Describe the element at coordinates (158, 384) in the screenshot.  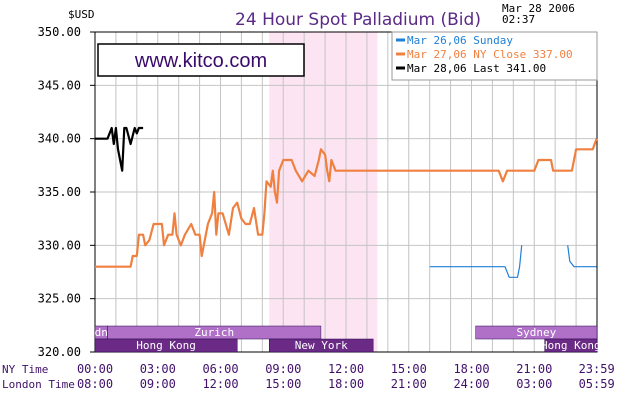
I see `x-tick-label-london: 09:00` at that location.